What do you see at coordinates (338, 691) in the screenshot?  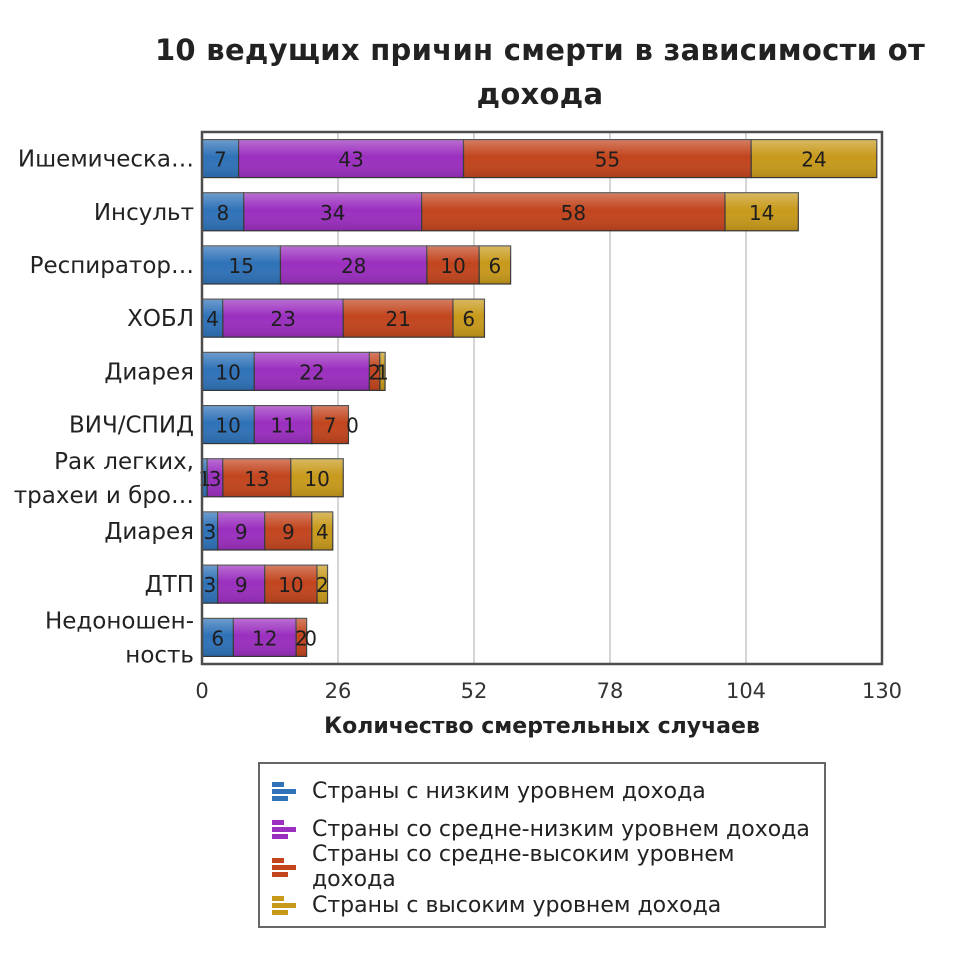 I see `x-tick-label: 26` at bounding box center [338, 691].